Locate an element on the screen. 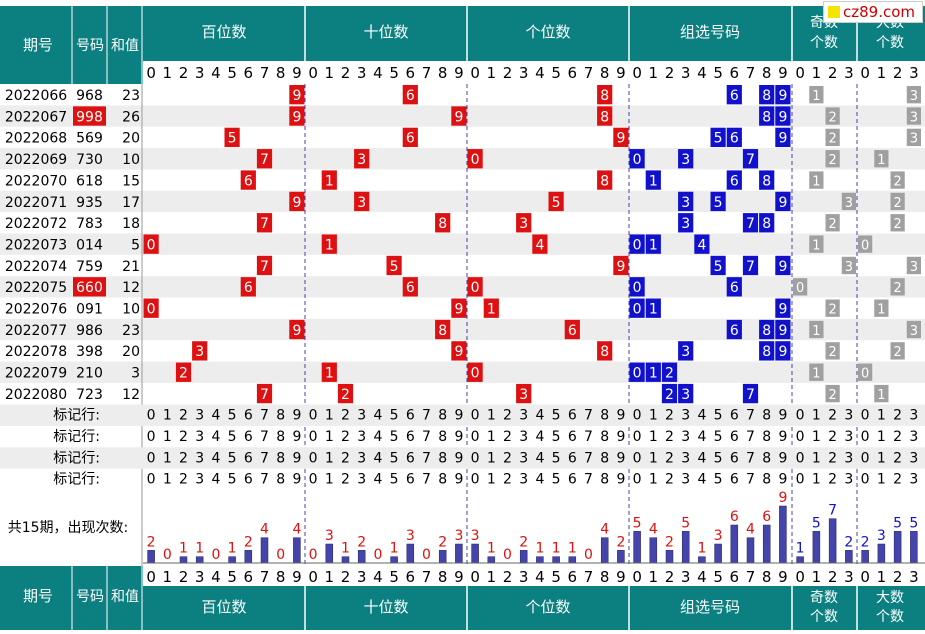  stat-g1-label-8: 2 is located at coordinates (442, 542).